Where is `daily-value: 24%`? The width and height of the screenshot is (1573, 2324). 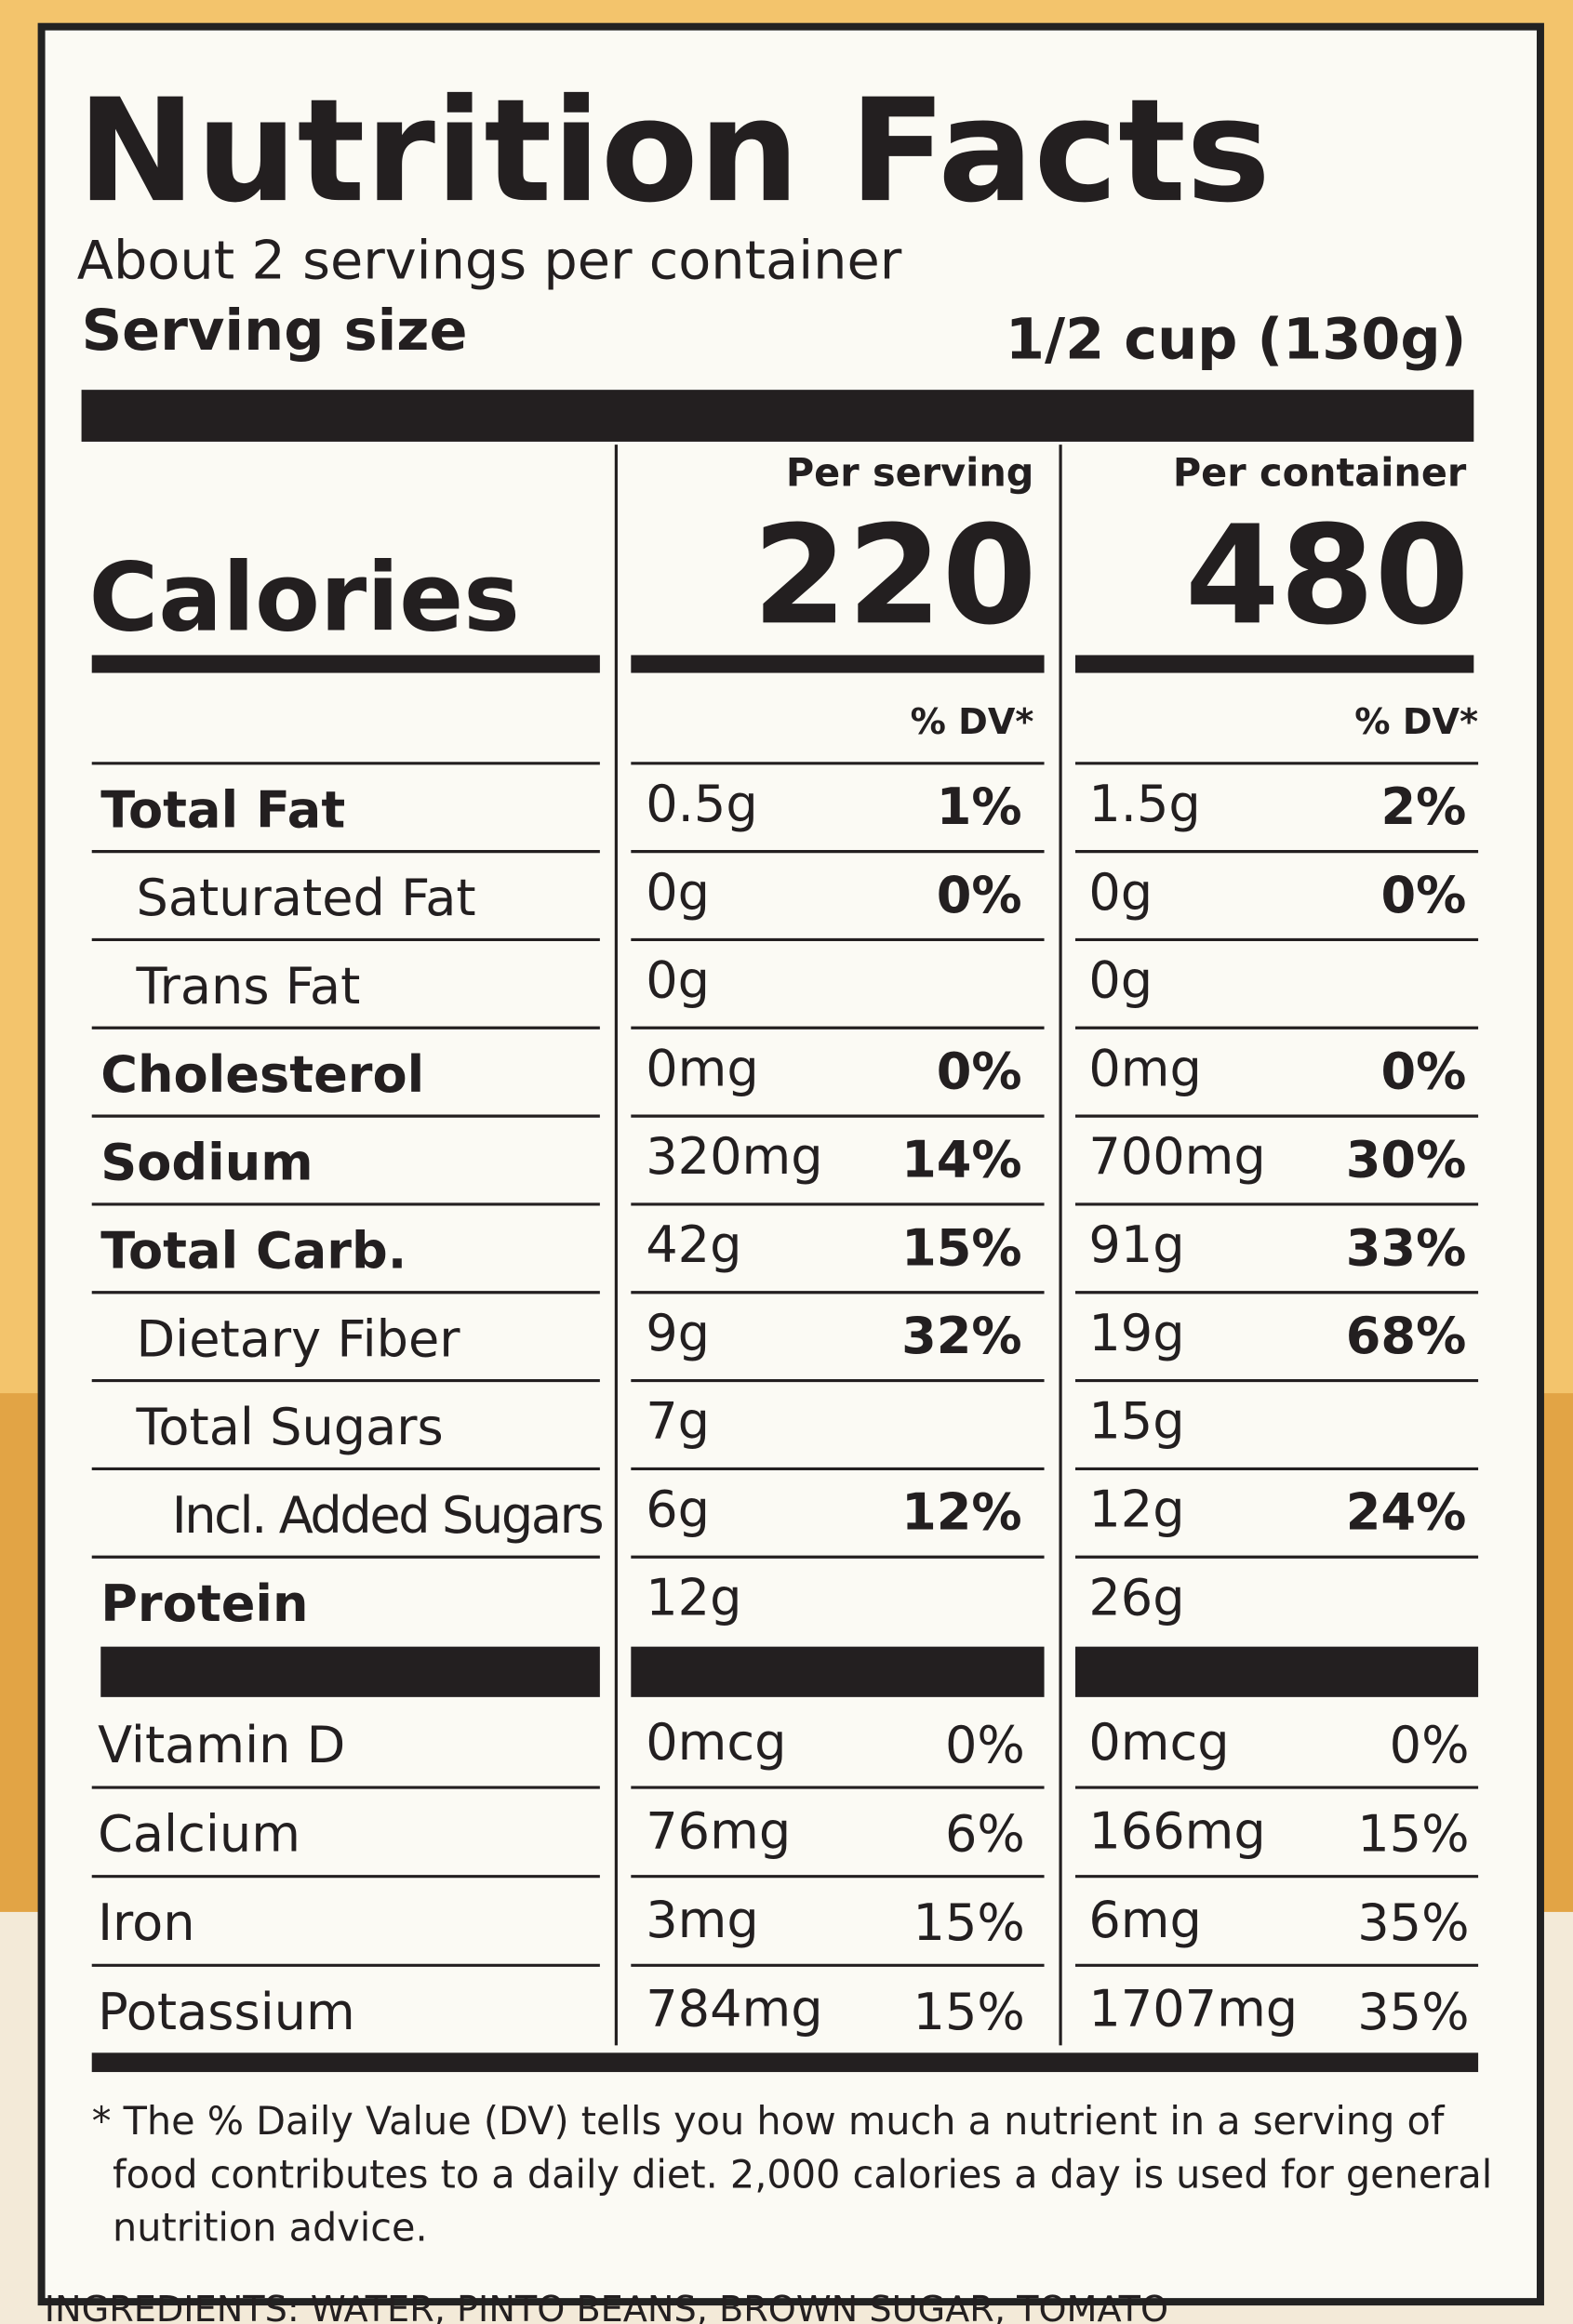
daily-value: 24% is located at coordinates (1406, 1512).